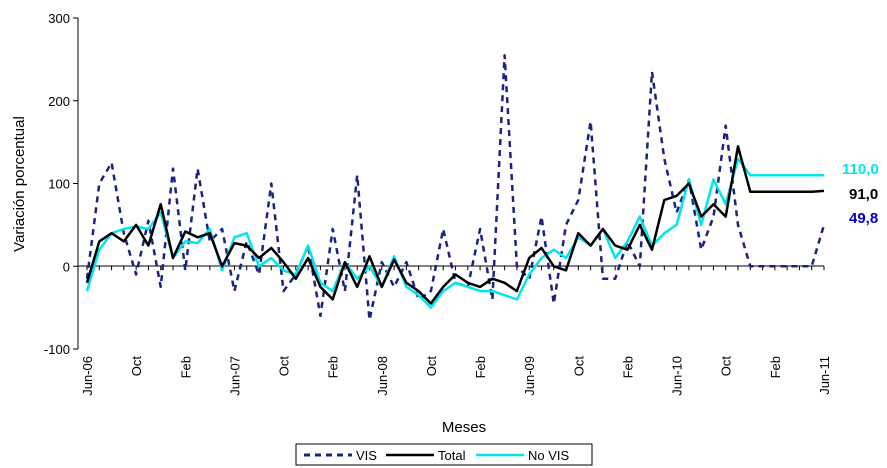 Image resolution: width=887 pixels, height=468 pixels. I want to click on legend-label-no-vis: No VIS, so click(549, 455).